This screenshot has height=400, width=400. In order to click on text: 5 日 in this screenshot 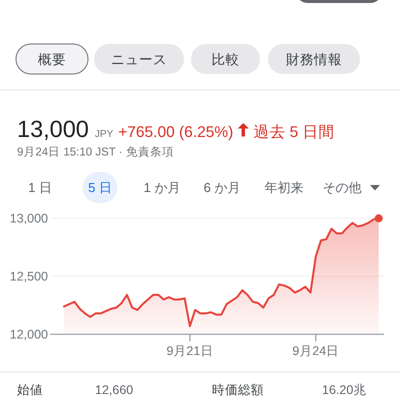, I will do `click(100, 187)`.